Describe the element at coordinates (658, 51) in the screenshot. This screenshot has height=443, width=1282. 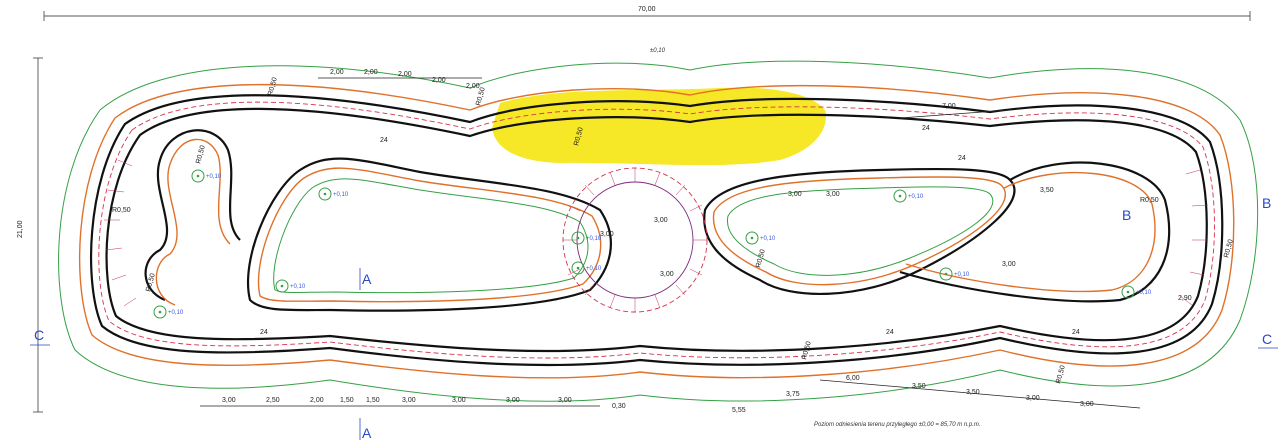
I see `spot-height-label: ±0,10` at that location.